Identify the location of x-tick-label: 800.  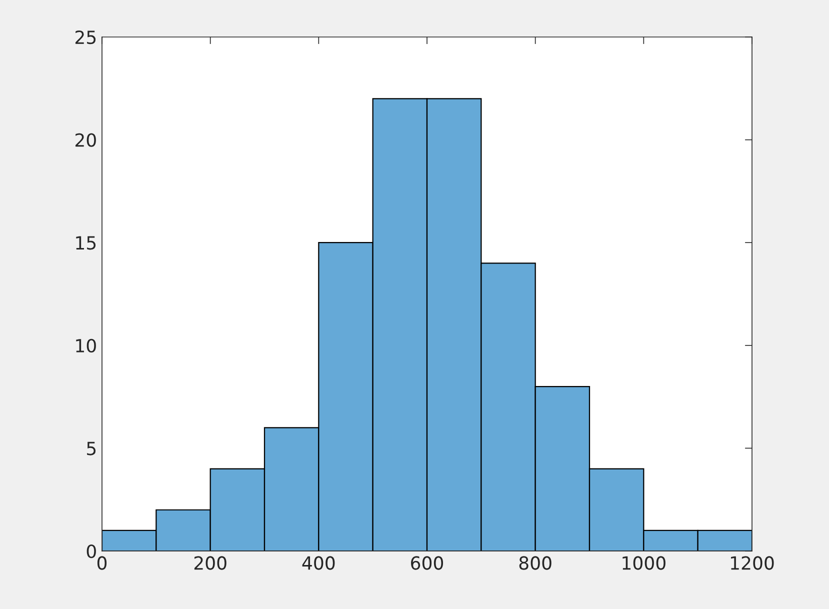
(535, 563).